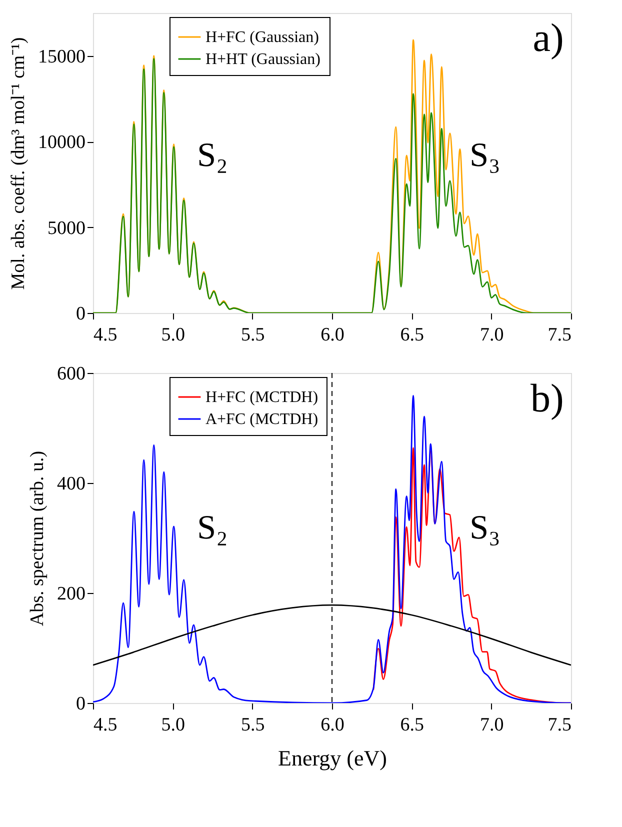 Image resolution: width=622 pixels, height=827 pixels. Describe the element at coordinates (37, 538) in the screenshot. I see `y-axis-title: Abs. spectrum (arb. u.)` at that location.